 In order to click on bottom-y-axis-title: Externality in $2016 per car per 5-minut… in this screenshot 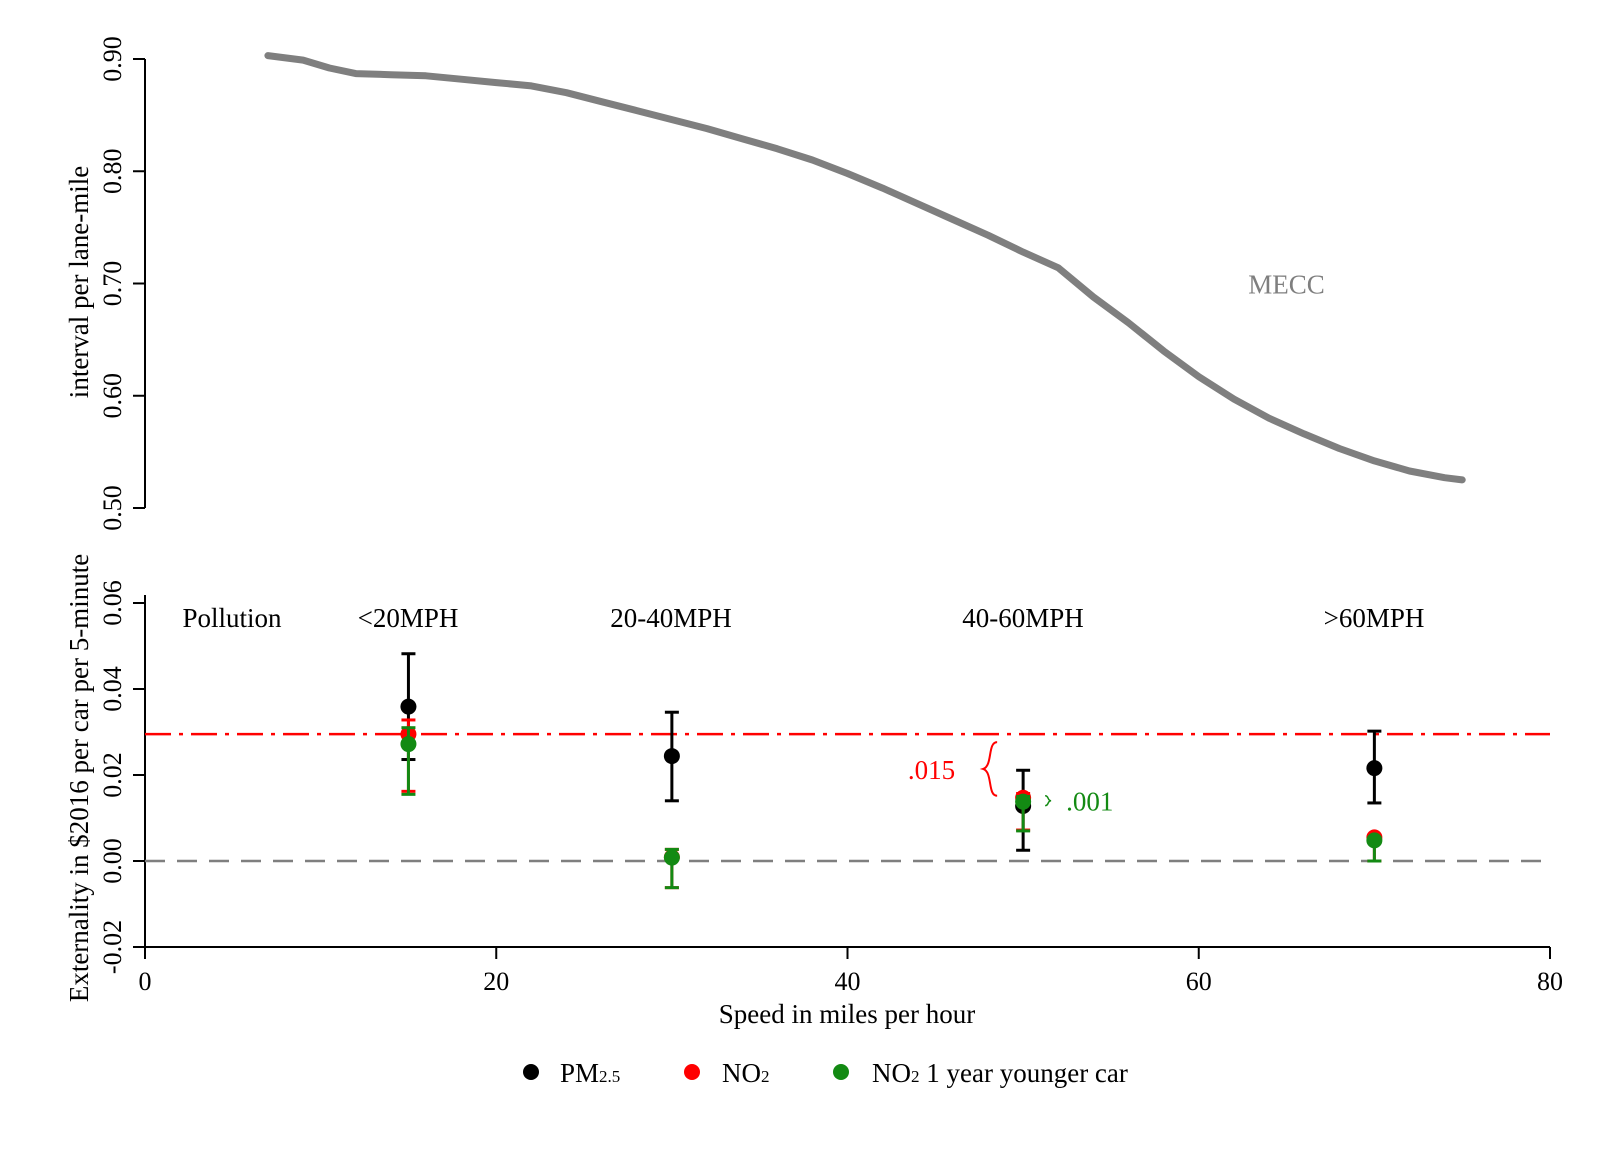, I will do `click(79, 778)`.